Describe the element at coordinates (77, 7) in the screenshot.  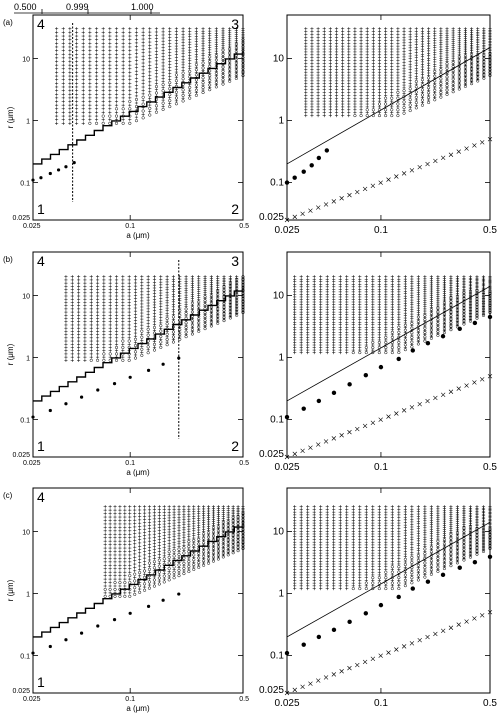
I see `top-scale-label: 0.999` at that location.